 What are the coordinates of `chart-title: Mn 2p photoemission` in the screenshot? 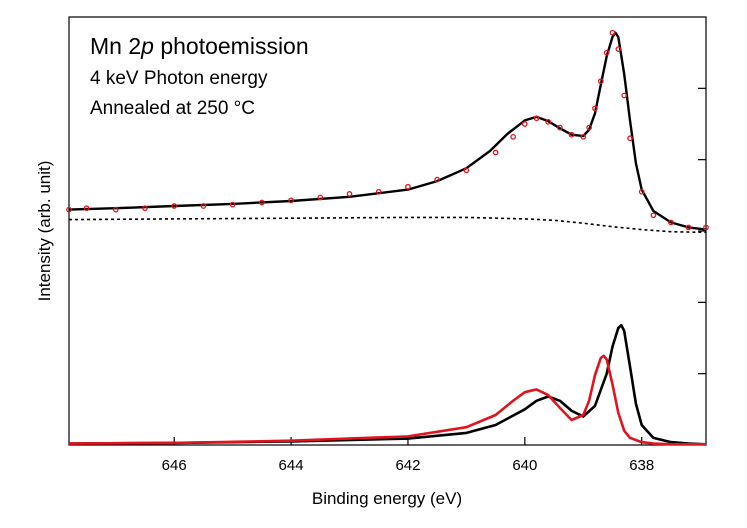 It's located at (199, 46).